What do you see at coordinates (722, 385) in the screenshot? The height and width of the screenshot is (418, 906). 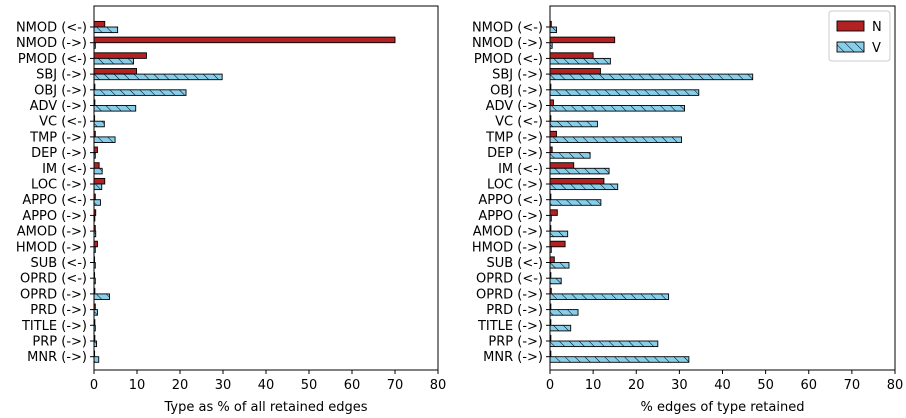 I see `x-tick-label: 40` at bounding box center [722, 385].